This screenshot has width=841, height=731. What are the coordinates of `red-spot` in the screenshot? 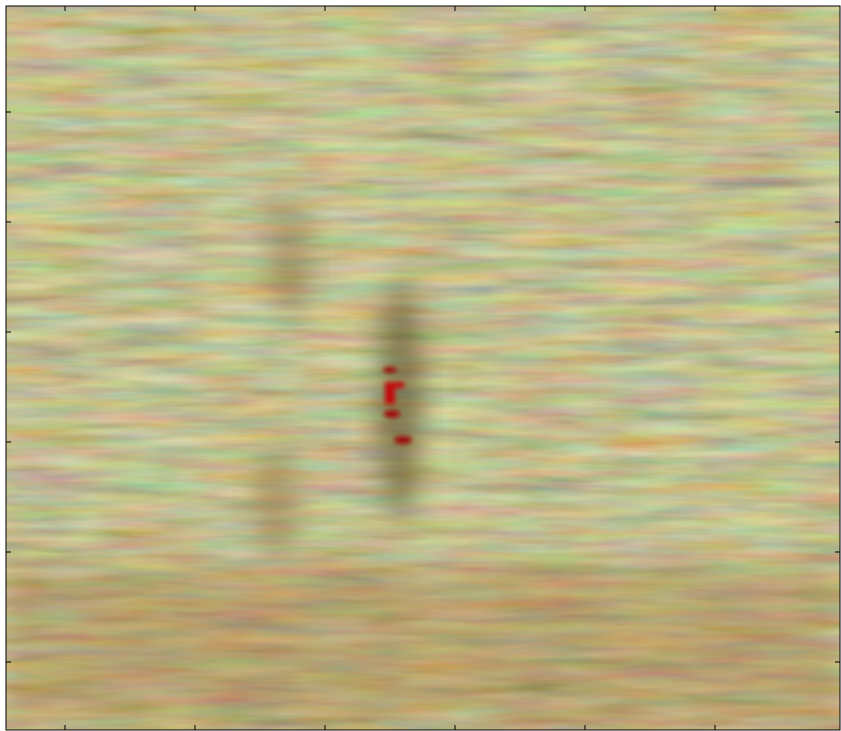 It's located at (397, 405).